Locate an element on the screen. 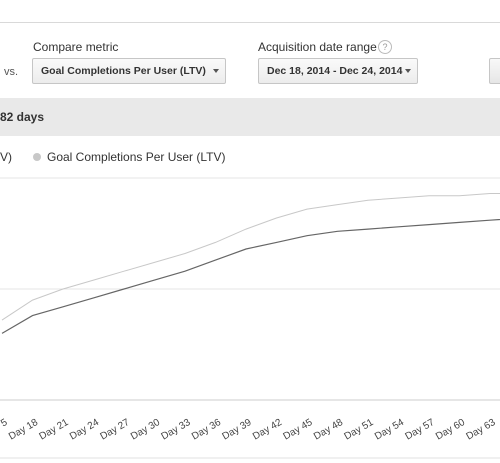 The width and height of the screenshot is (500, 463). x-tick-label: Day 27 is located at coordinates (115, 430).